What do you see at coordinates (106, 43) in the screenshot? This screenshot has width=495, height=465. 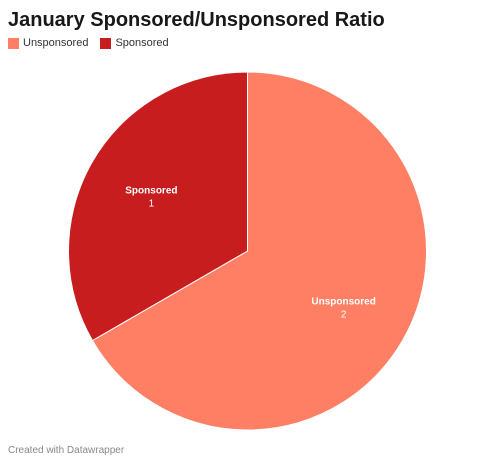 I see `legend-swatch-sponsored` at bounding box center [106, 43].